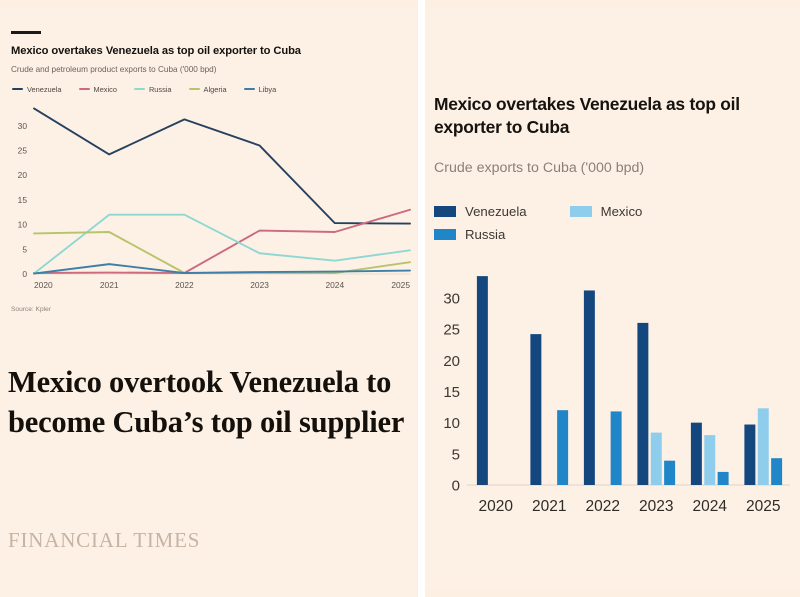 The image size is (800, 597). Describe the element at coordinates (710, 506) in the screenshot. I see `bar-x-tick-label: 2024` at that location.